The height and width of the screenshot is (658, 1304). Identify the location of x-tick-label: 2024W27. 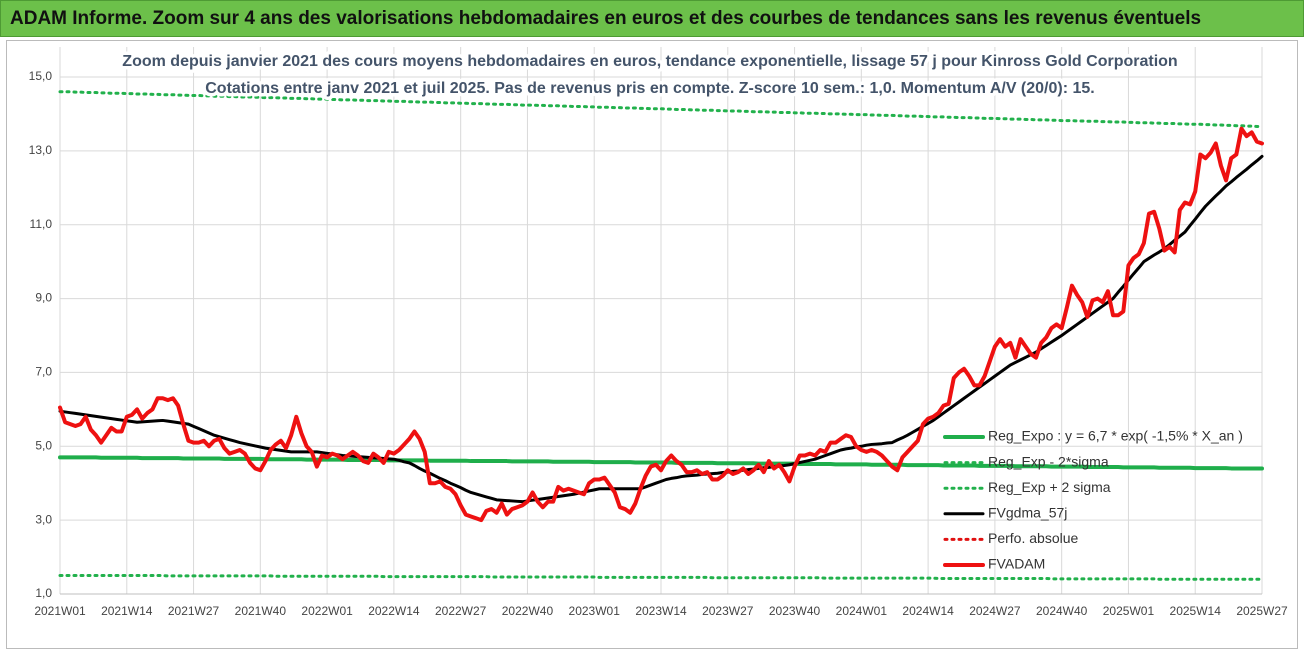
(995, 611).